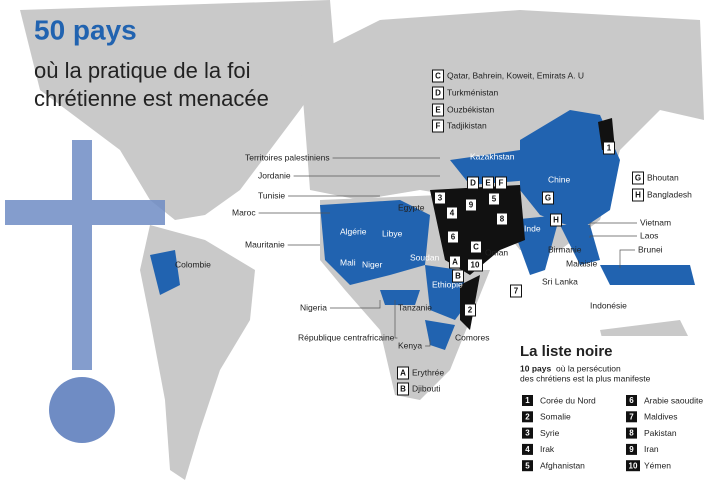 This screenshot has width=704, height=482. I want to click on country-label: Libye, so click(392, 233).